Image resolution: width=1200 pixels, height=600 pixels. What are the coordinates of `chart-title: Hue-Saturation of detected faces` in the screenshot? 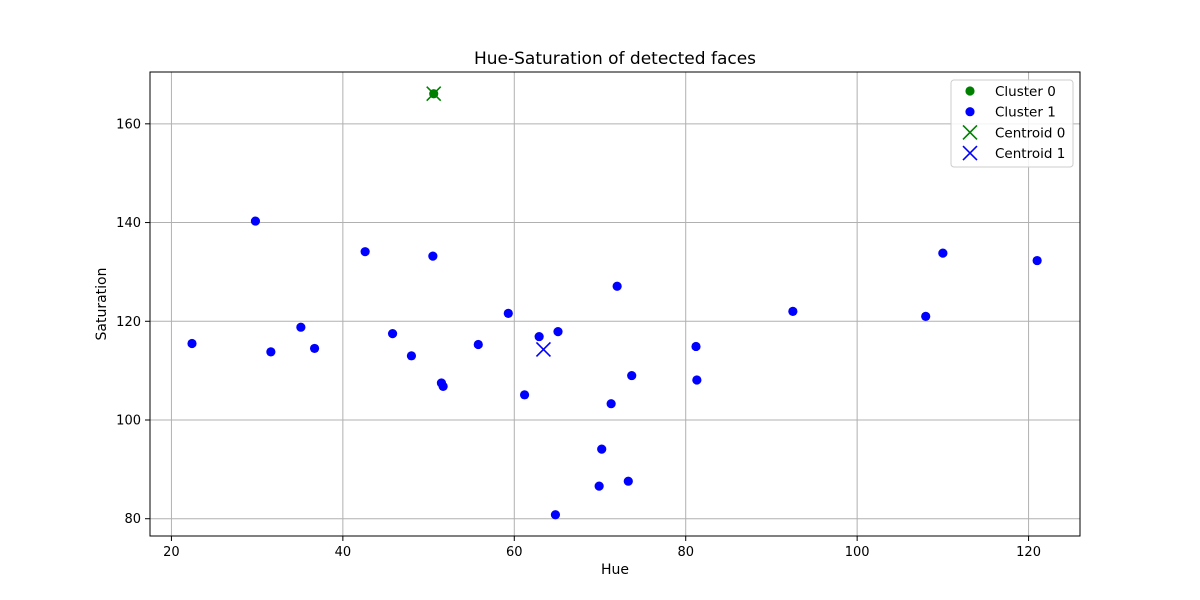 It's located at (615, 59).